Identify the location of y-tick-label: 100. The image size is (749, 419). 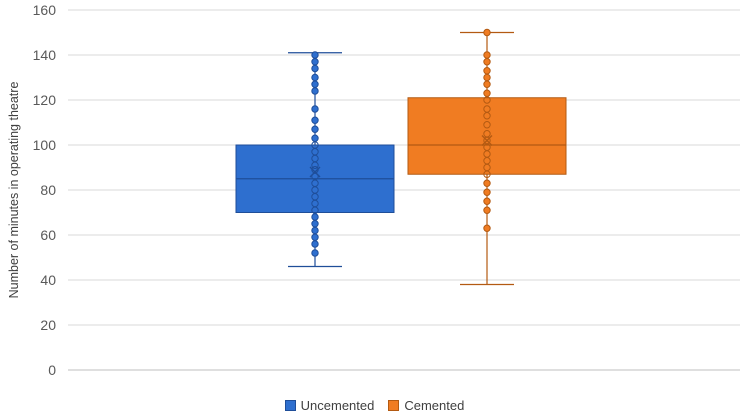
(45, 145).